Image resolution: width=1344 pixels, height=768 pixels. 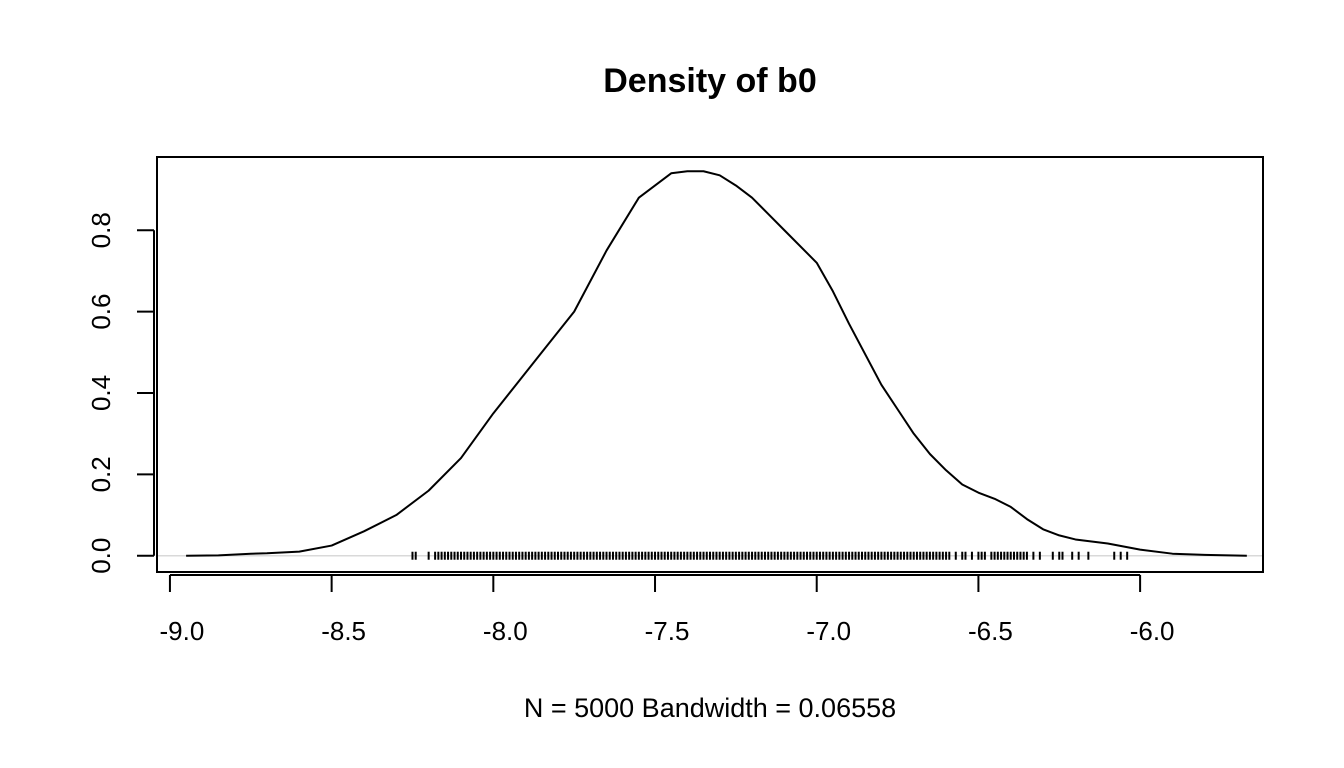 What do you see at coordinates (710, 708) in the screenshot?
I see `x-axis-label: N = 5000 Bandwidth = 0.06558` at bounding box center [710, 708].